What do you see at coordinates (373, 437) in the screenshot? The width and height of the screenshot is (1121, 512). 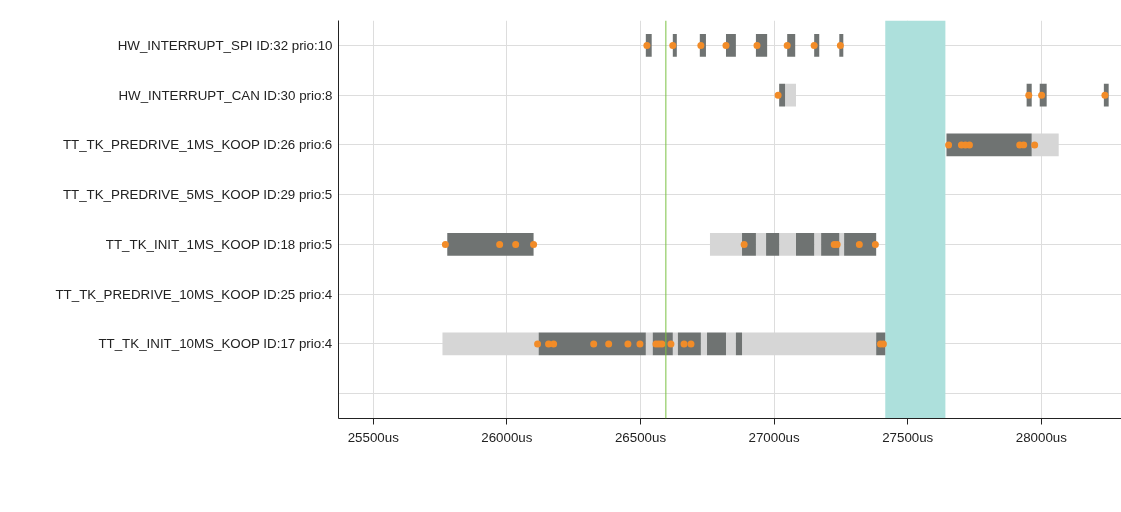 I see `x-tick-label: 25500us` at bounding box center [373, 437].